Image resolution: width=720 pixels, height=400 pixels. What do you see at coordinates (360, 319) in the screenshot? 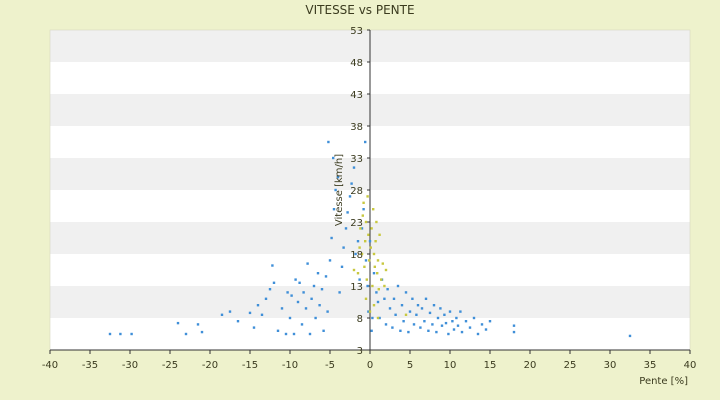
I see `y-tick-label: 8` at bounding box center [360, 319].